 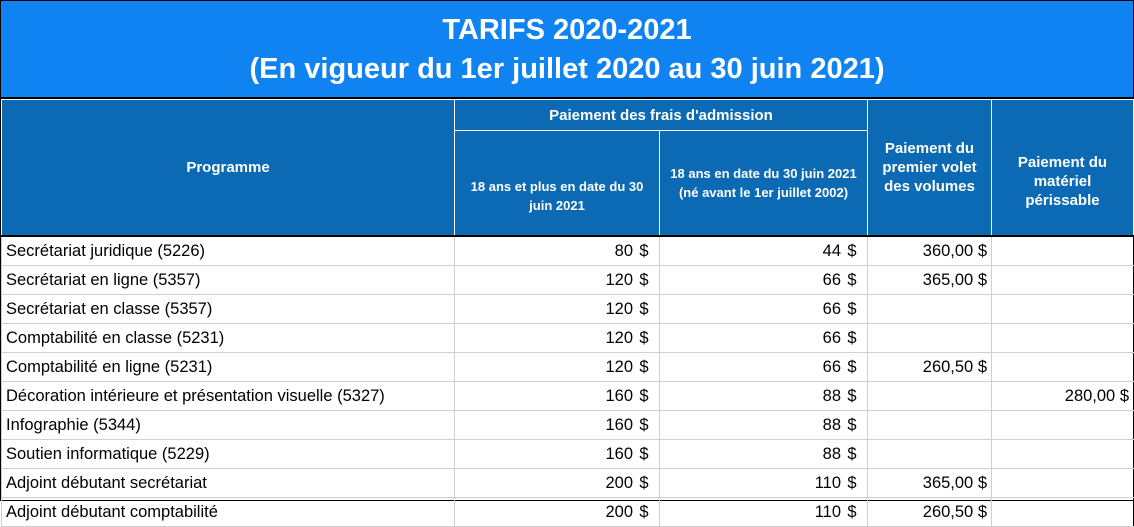 I want to click on header-volumes: Paiement du premier volet des volumes, so click(x=929, y=168).